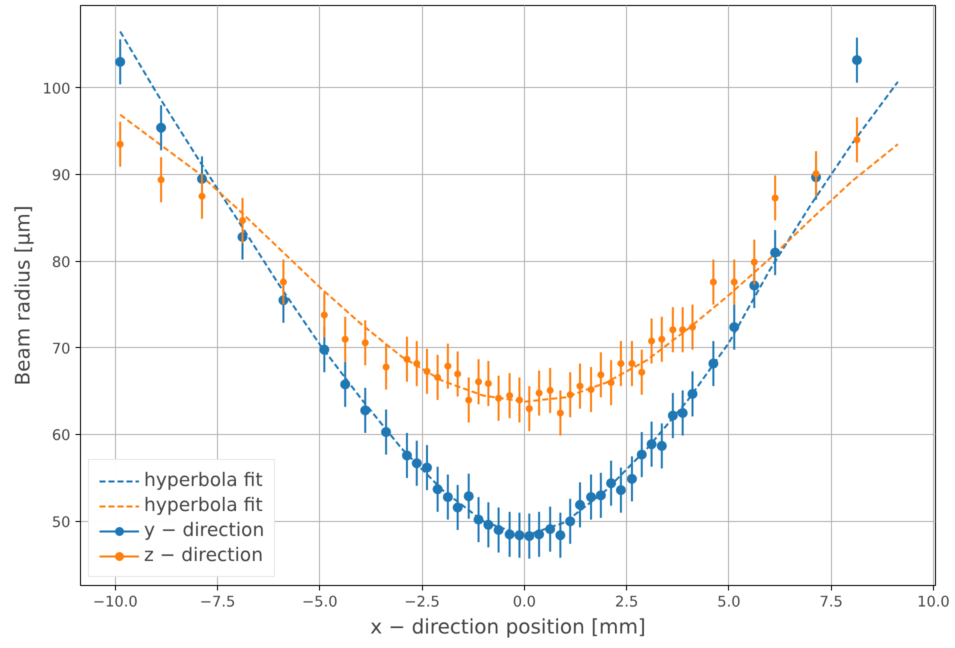 This screenshot has width=955, height=648. What do you see at coordinates (61, 349) in the screenshot?
I see `y-tick-label: 70` at bounding box center [61, 349].